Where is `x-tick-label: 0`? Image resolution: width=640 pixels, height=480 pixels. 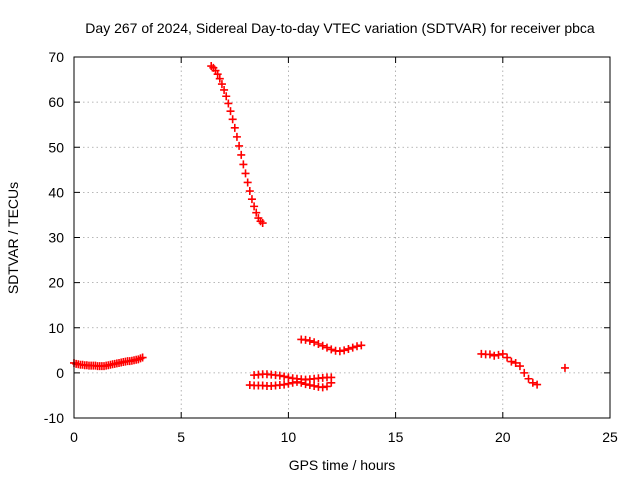 x-tick-label: 0 is located at coordinates (74, 437).